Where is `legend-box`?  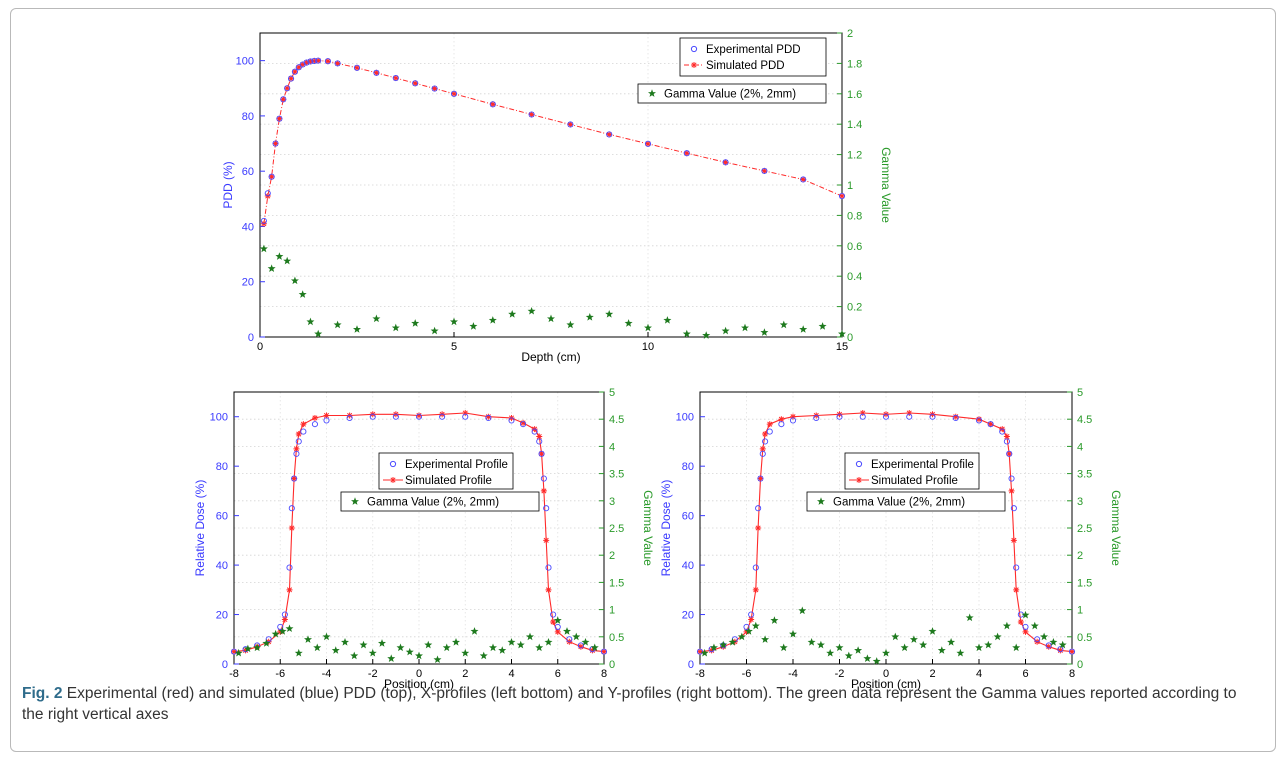 legend-box is located at coordinates (912, 471).